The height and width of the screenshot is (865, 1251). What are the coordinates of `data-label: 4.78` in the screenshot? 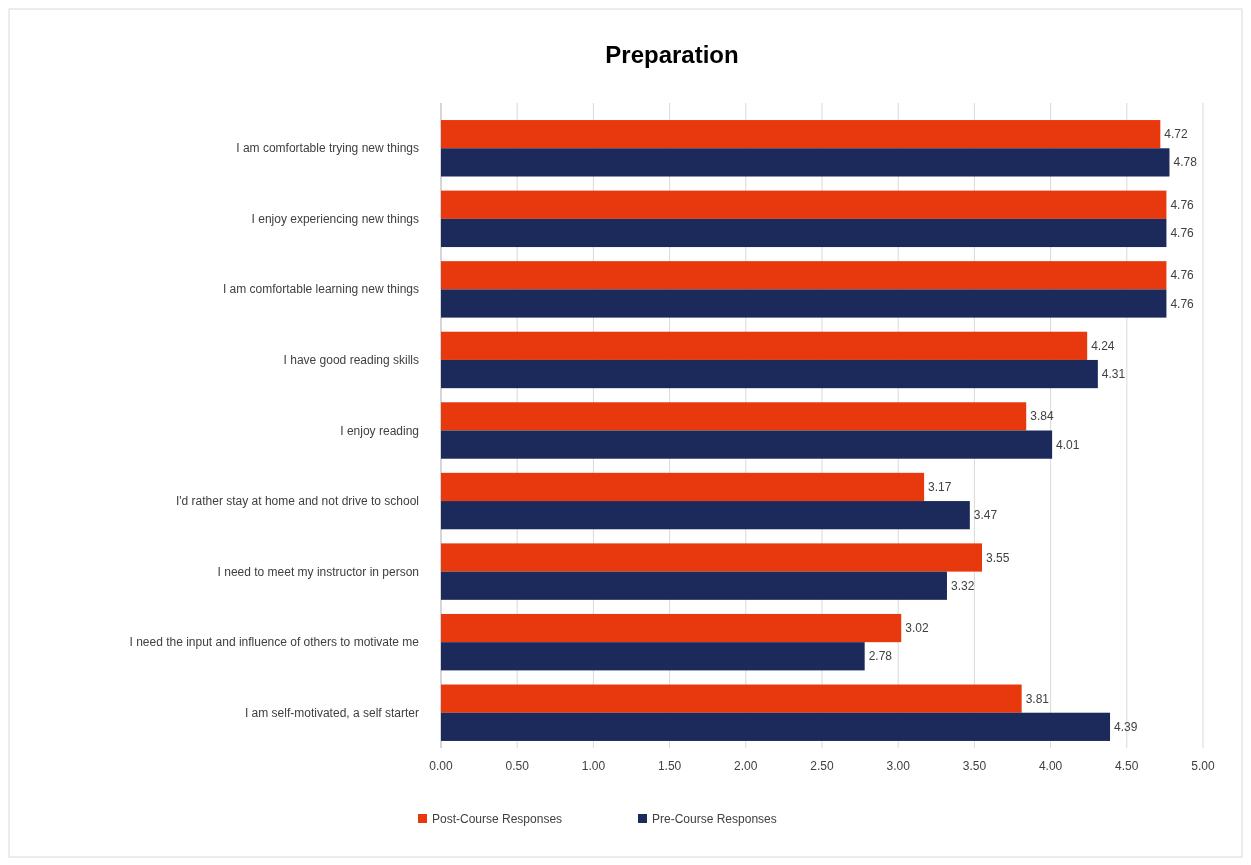 It's located at (1185, 162).